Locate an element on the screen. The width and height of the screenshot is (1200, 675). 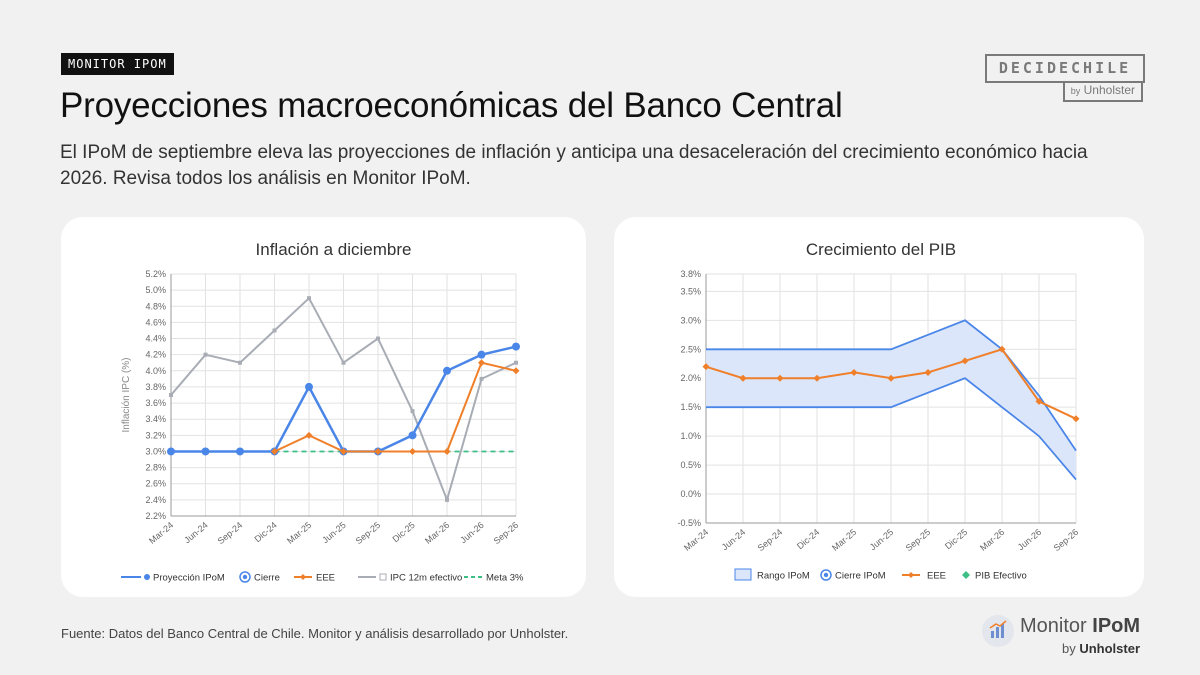
monitor-chart-icon is located at coordinates (998, 631).